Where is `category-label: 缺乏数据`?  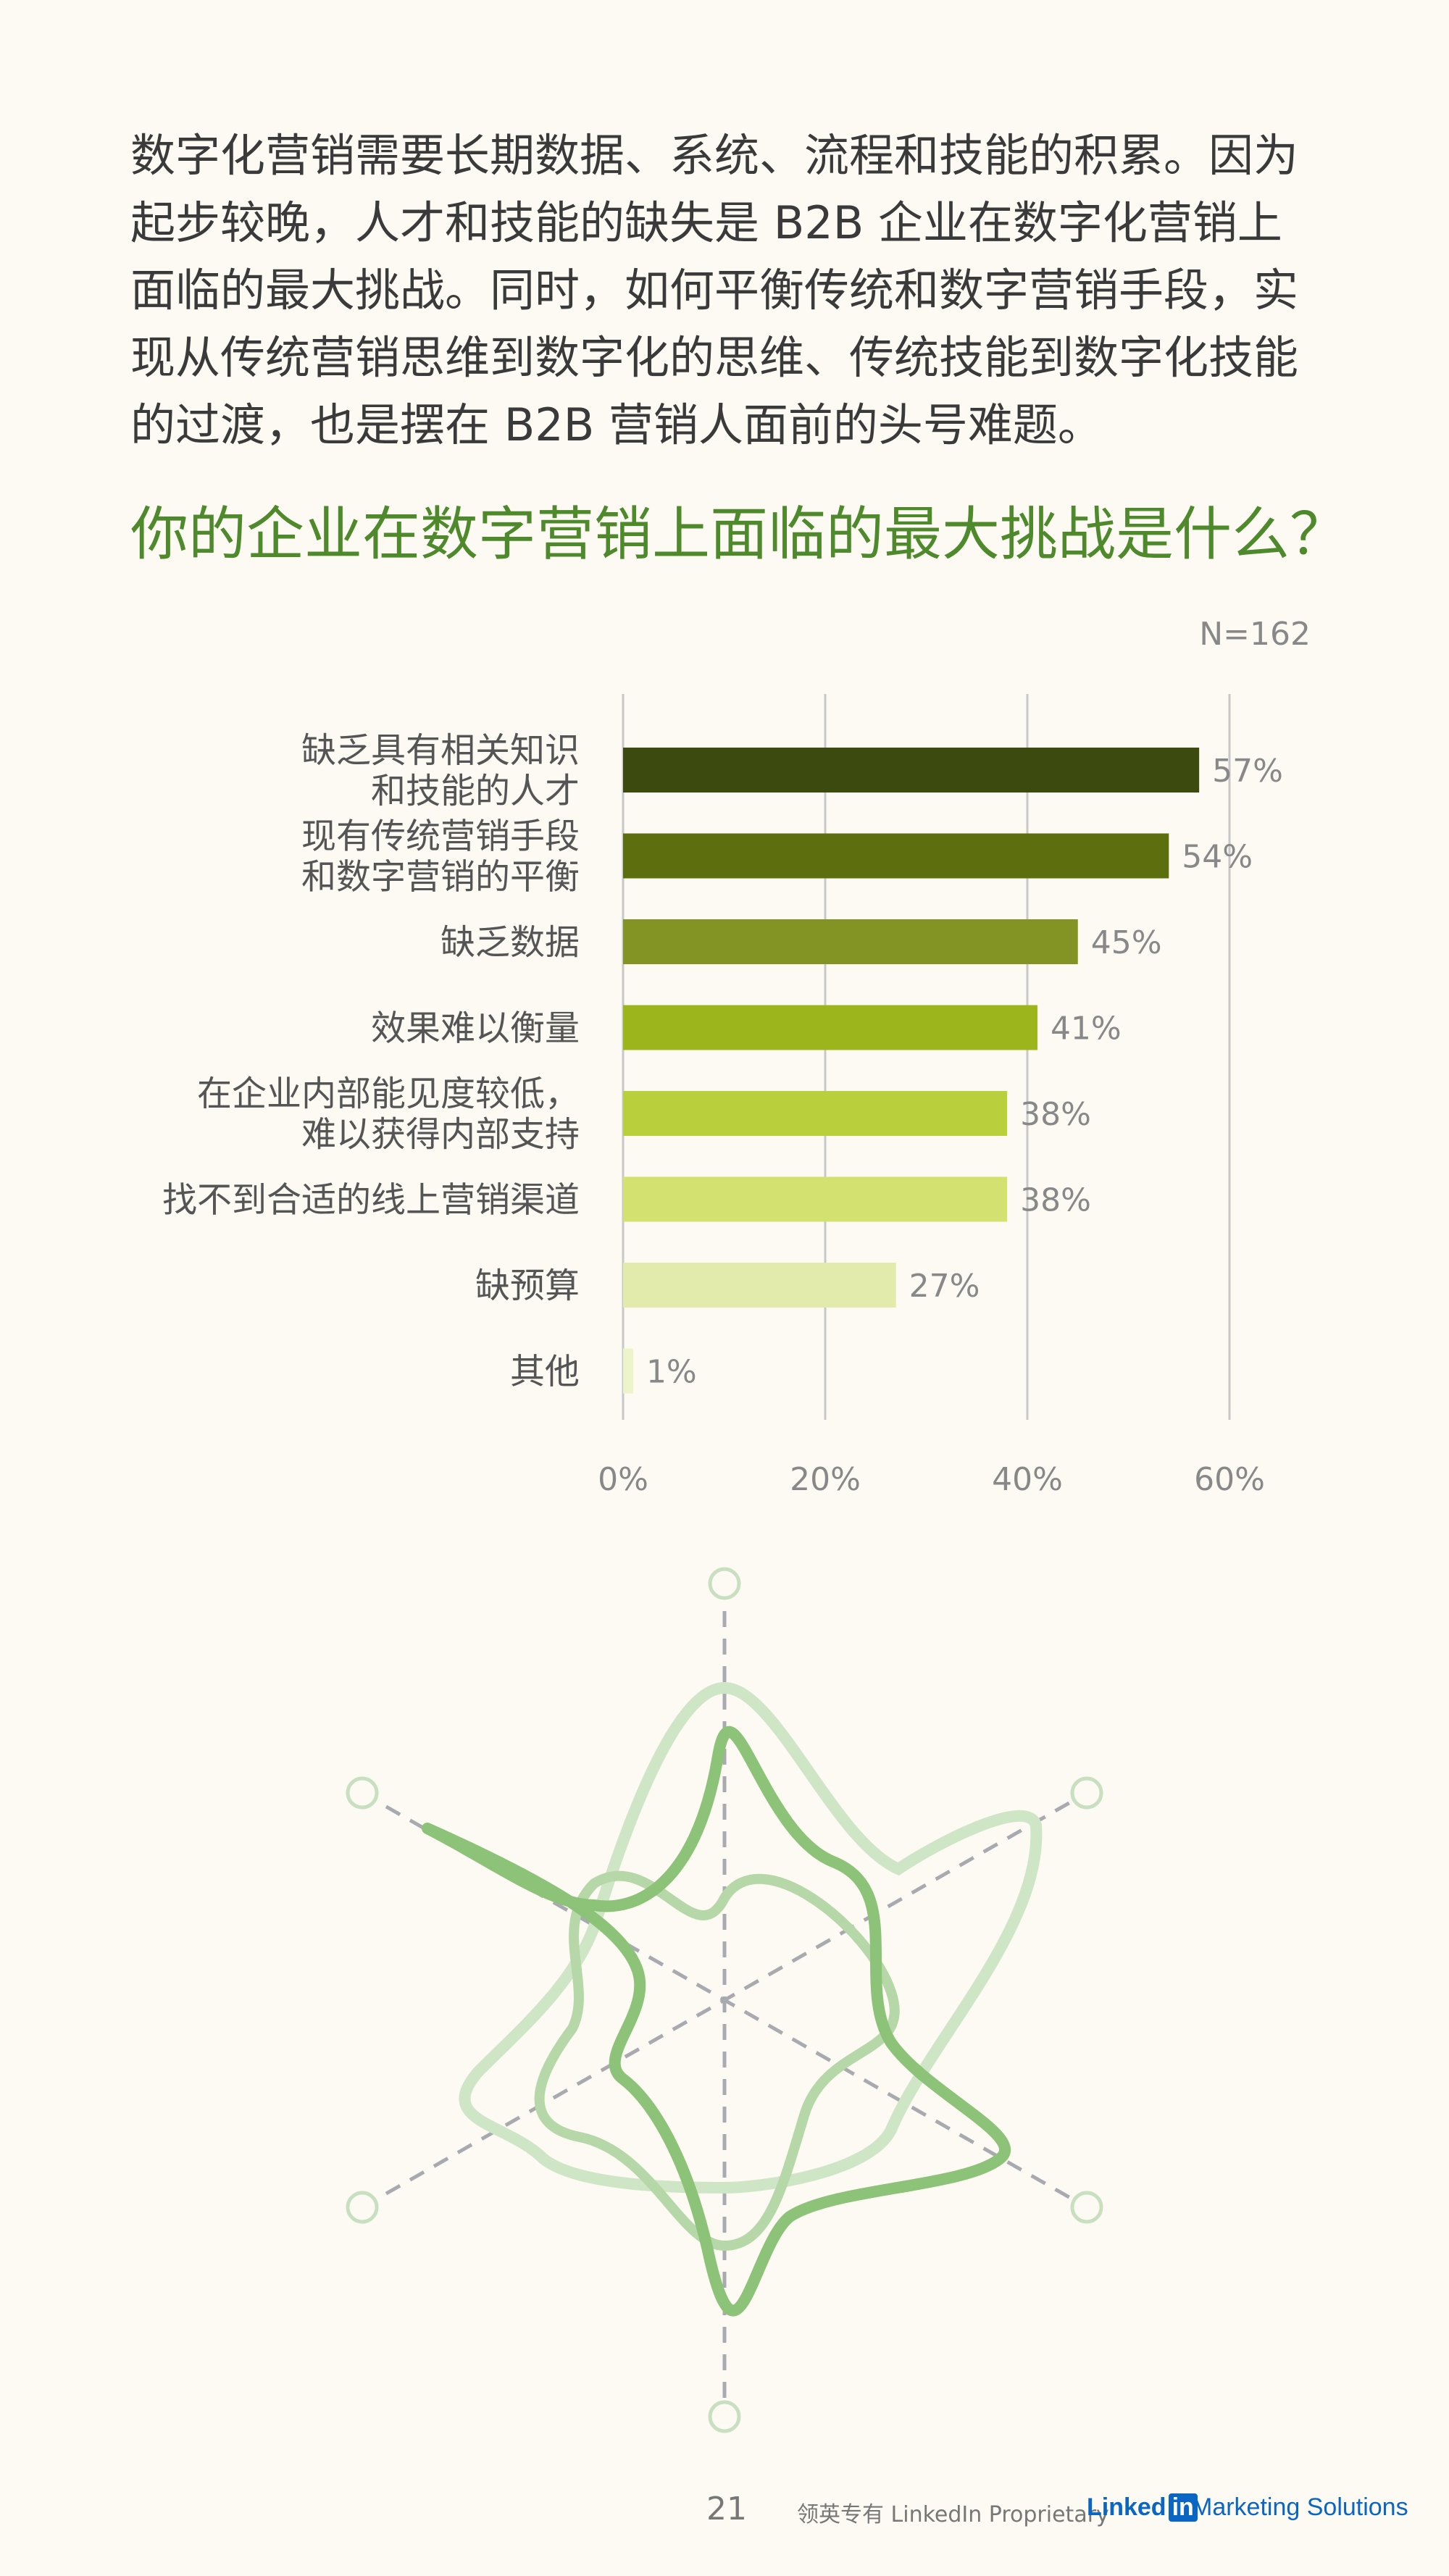
category-label: 缺乏数据 is located at coordinates (510, 942).